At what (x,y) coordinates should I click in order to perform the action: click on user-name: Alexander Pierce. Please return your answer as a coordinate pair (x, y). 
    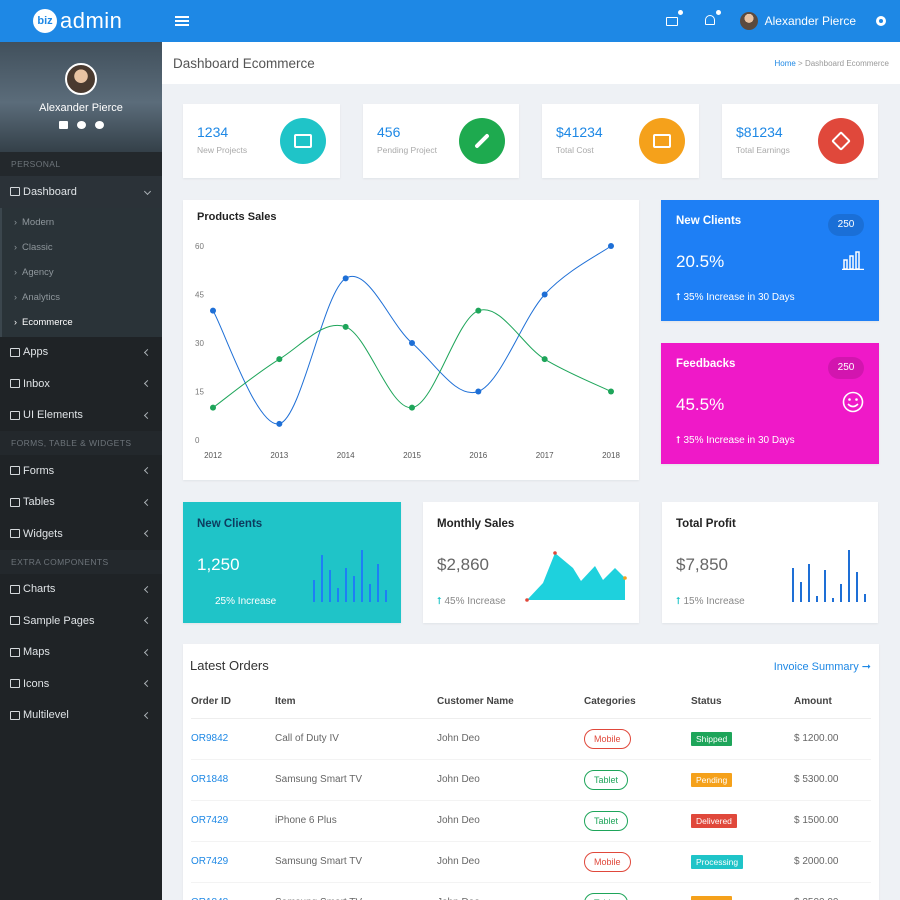
    Looking at the image, I should click on (810, 21).